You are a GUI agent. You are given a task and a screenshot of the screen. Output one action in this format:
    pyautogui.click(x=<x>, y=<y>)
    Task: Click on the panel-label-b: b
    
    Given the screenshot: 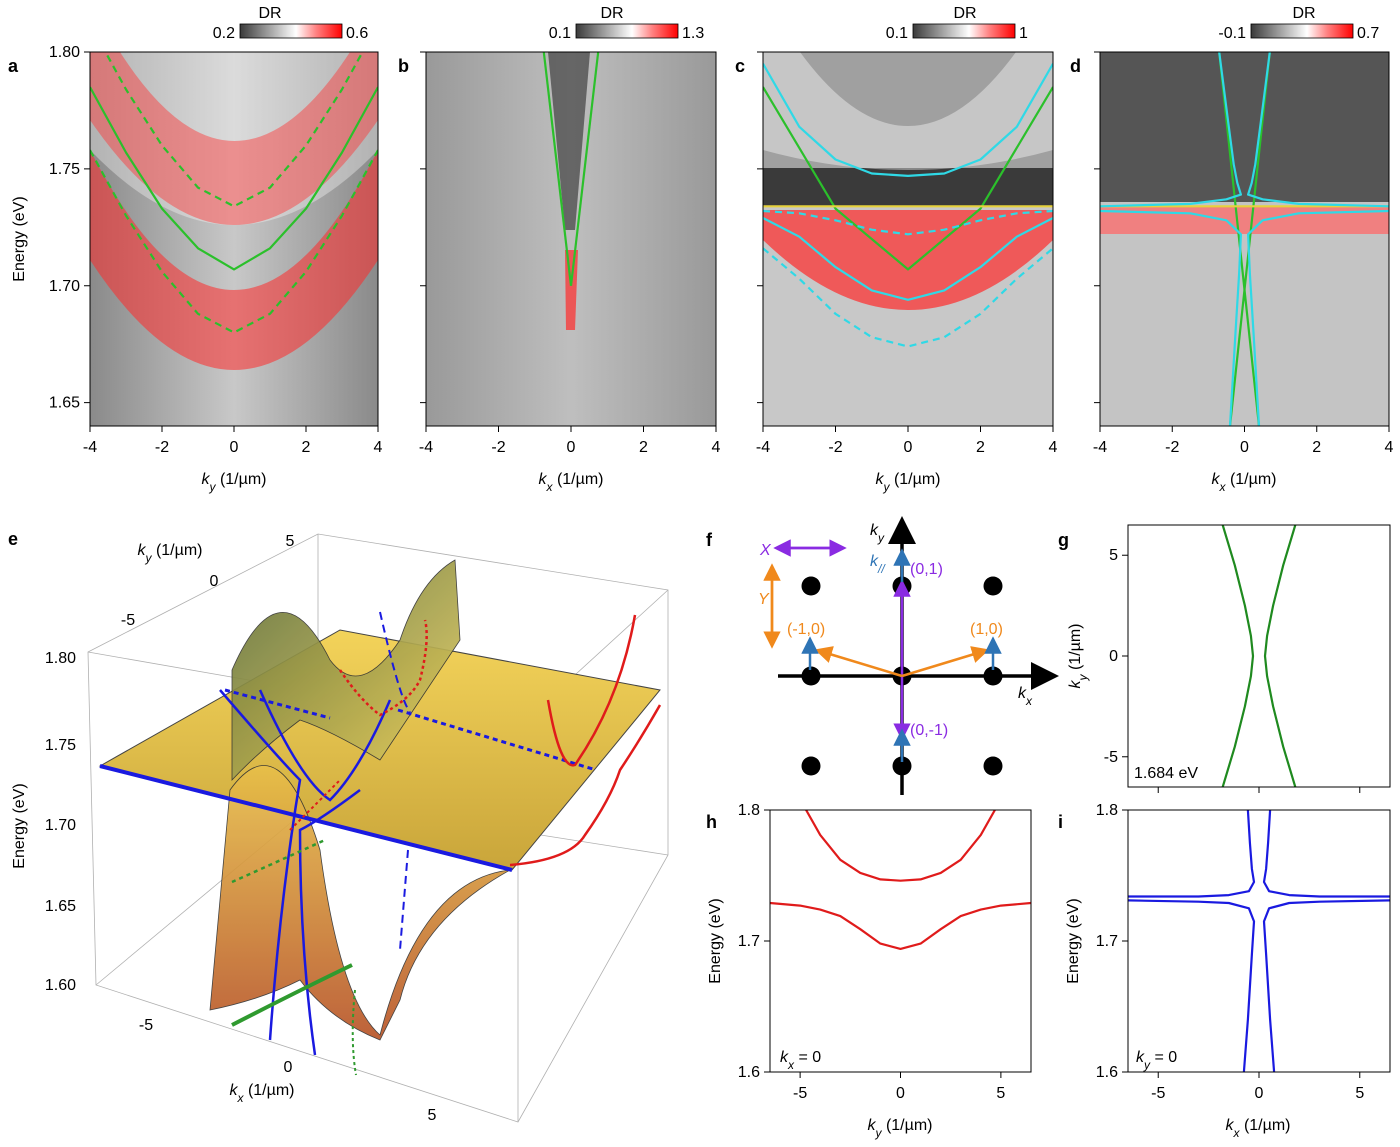 What is the action you would take?
    pyautogui.click(x=403, y=66)
    